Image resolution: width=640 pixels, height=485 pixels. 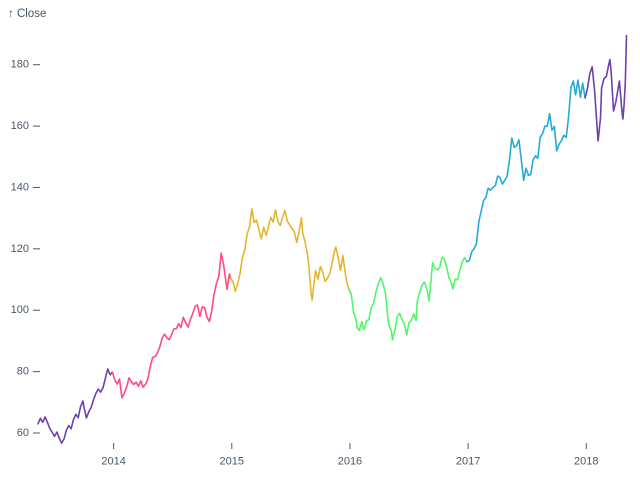 I want to click on x-tick-label: 2014, so click(x=113, y=462).